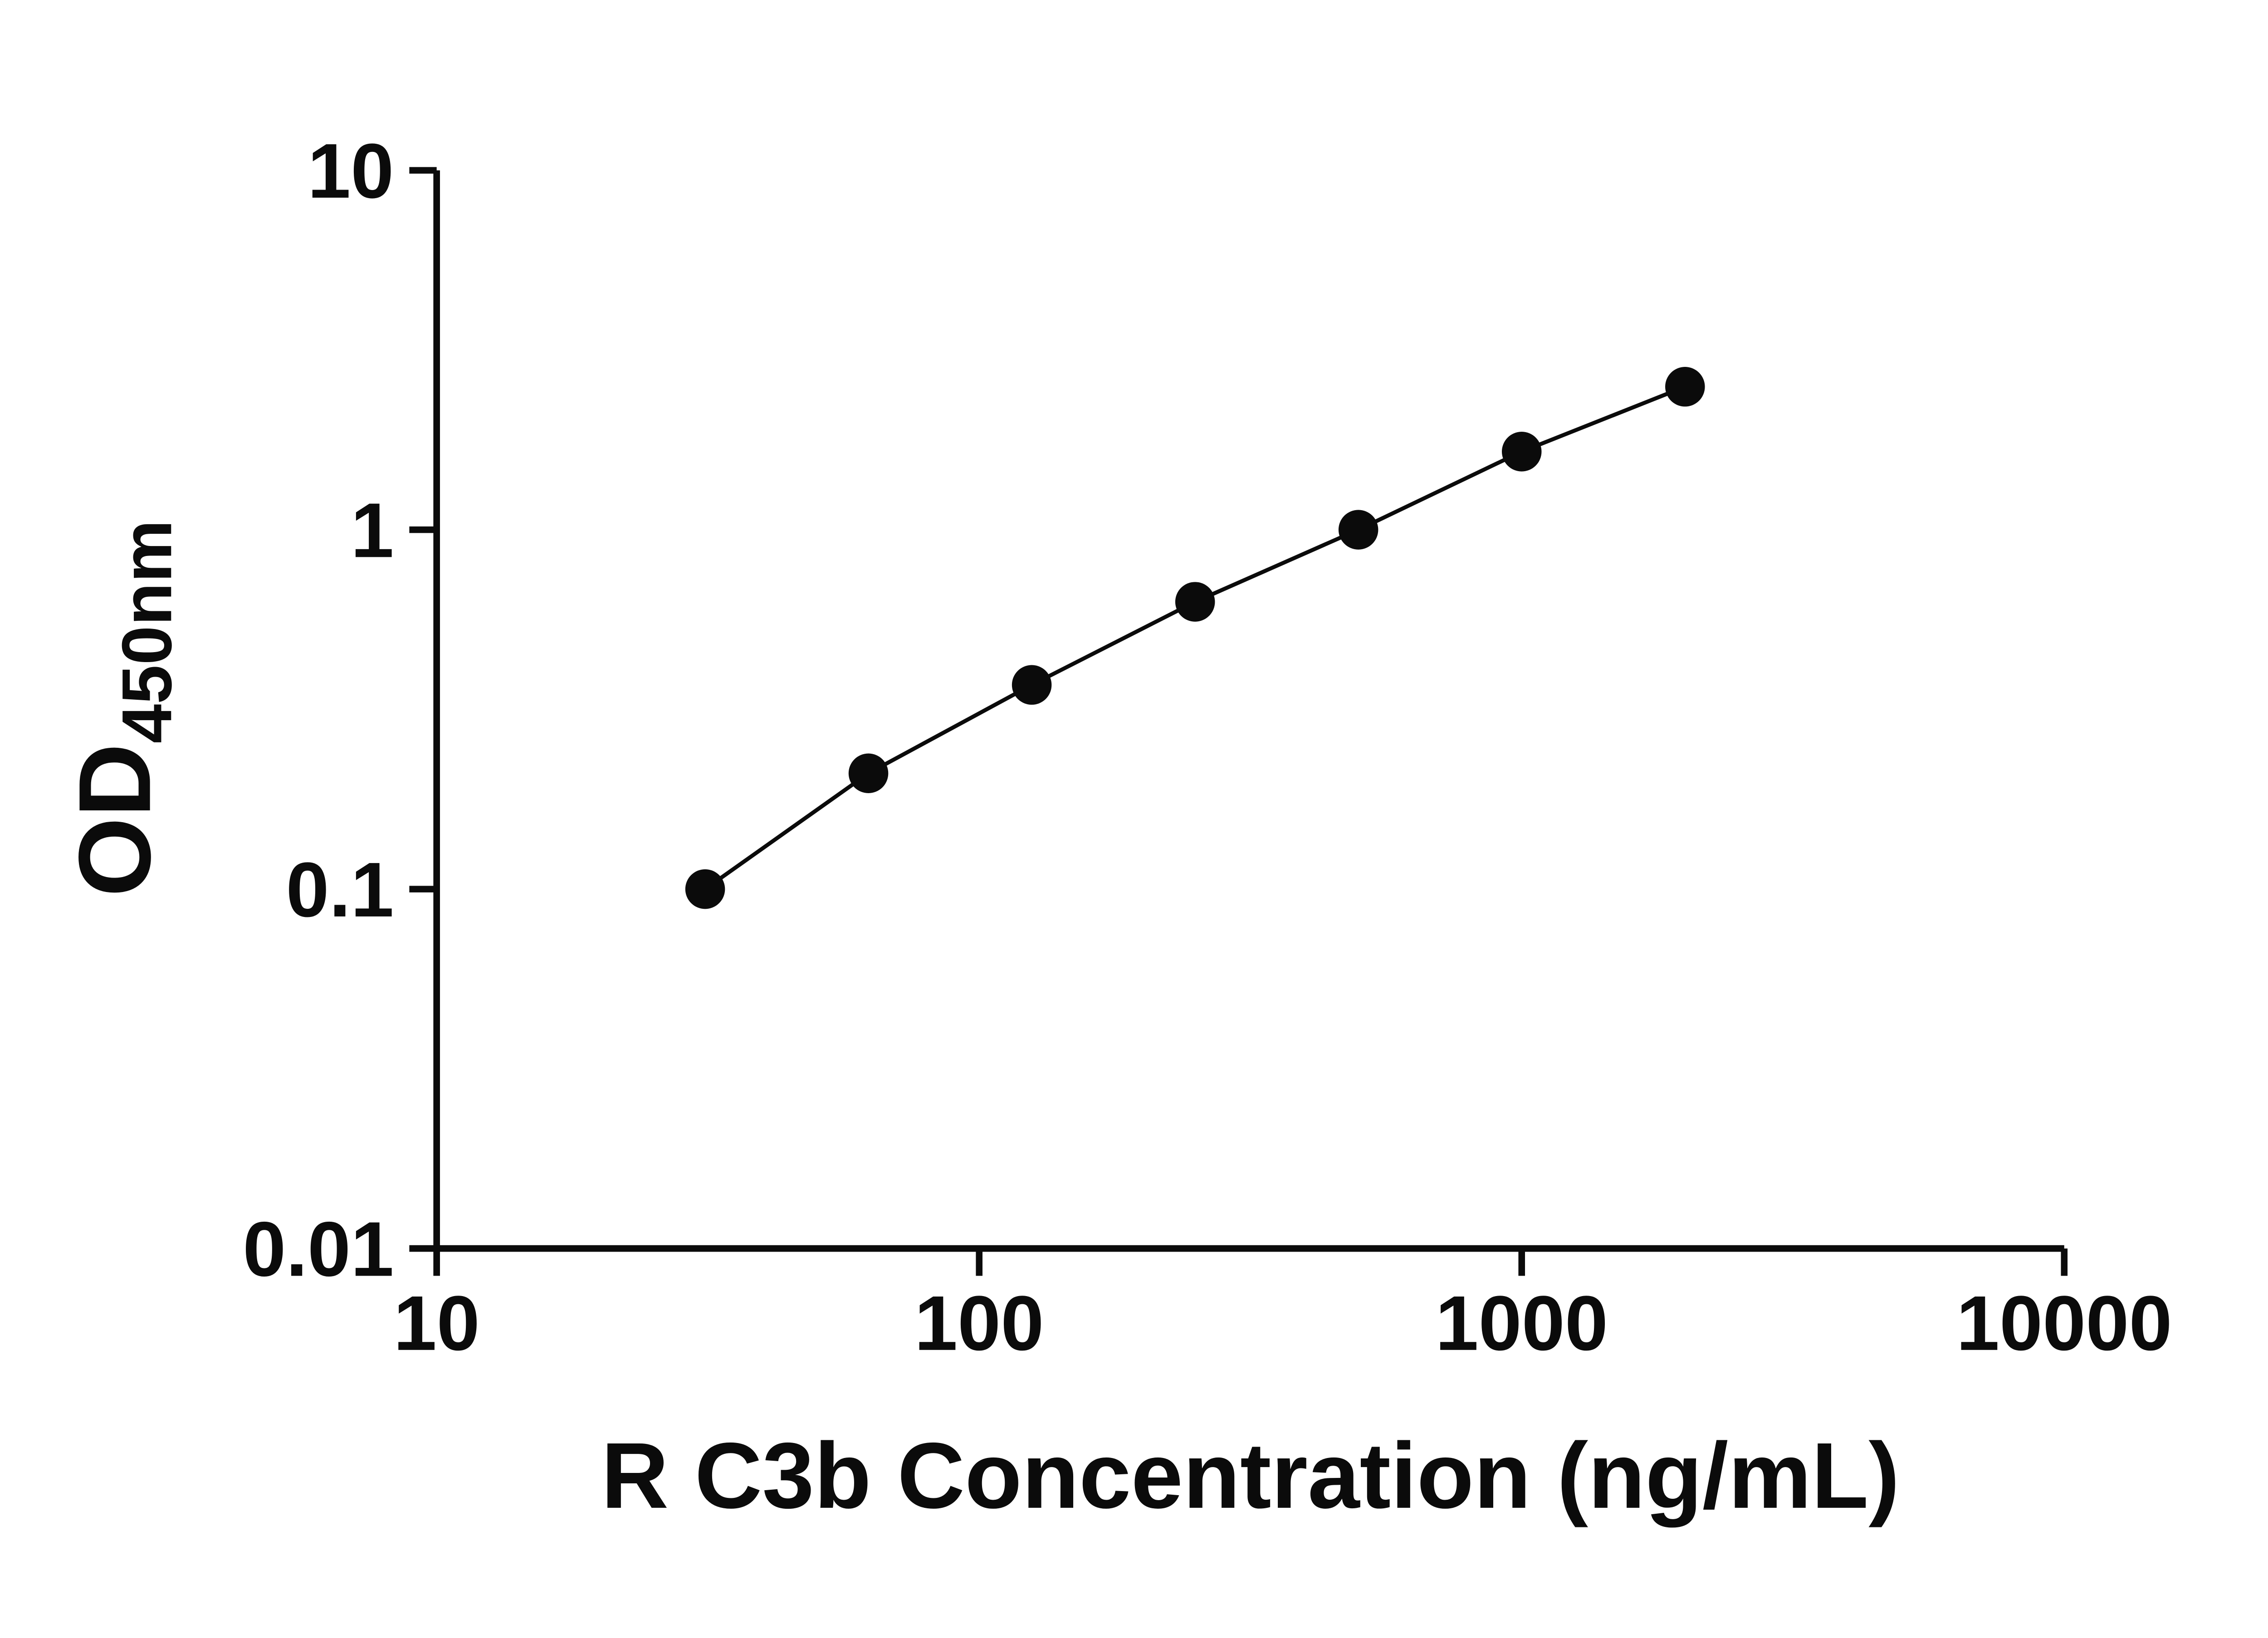  What do you see at coordinates (979, 1323) in the screenshot?
I see `x-tick-label: 100` at bounding box center [979, 1323].